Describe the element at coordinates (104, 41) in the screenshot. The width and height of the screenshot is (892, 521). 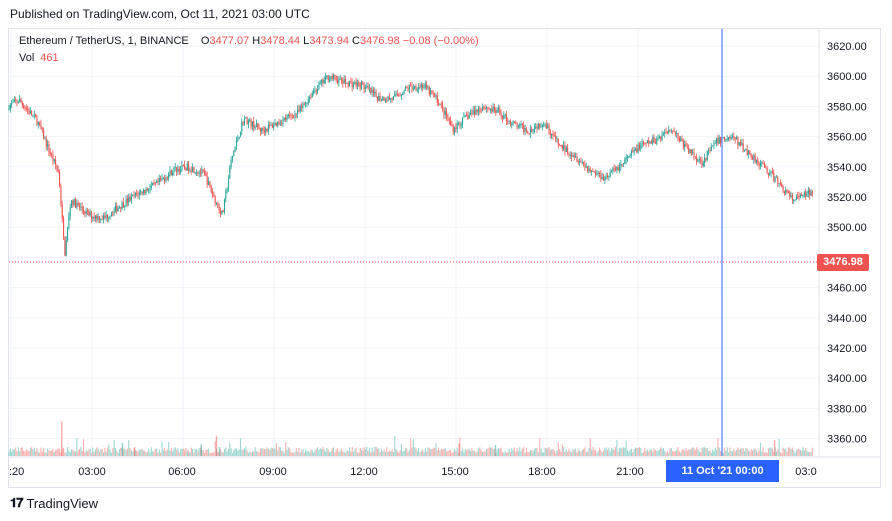
I see `symbol-title: Ethereum / TetherUS, 1, BINANCE` at that location.